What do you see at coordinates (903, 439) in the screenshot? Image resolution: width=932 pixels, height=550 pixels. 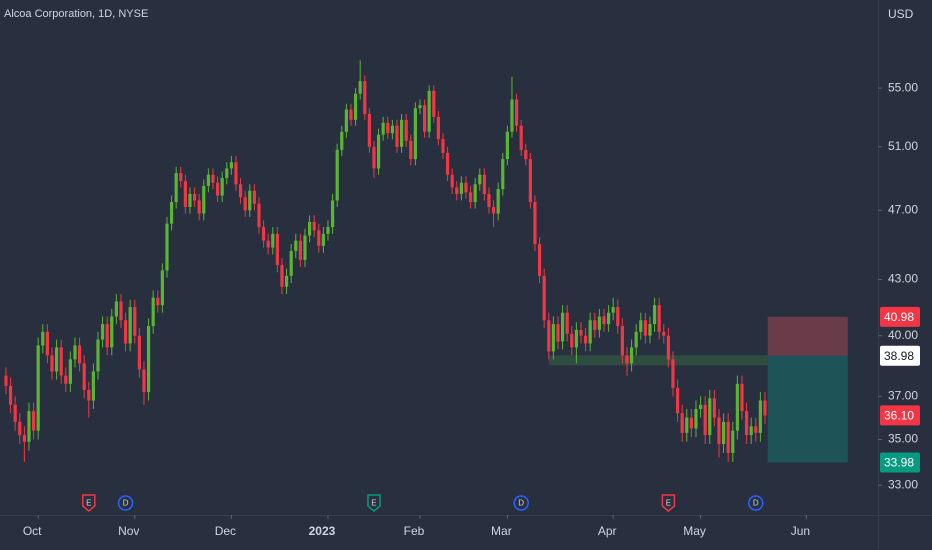 I see `y-tick-label: 35.00` at bounding box center [903, 439].